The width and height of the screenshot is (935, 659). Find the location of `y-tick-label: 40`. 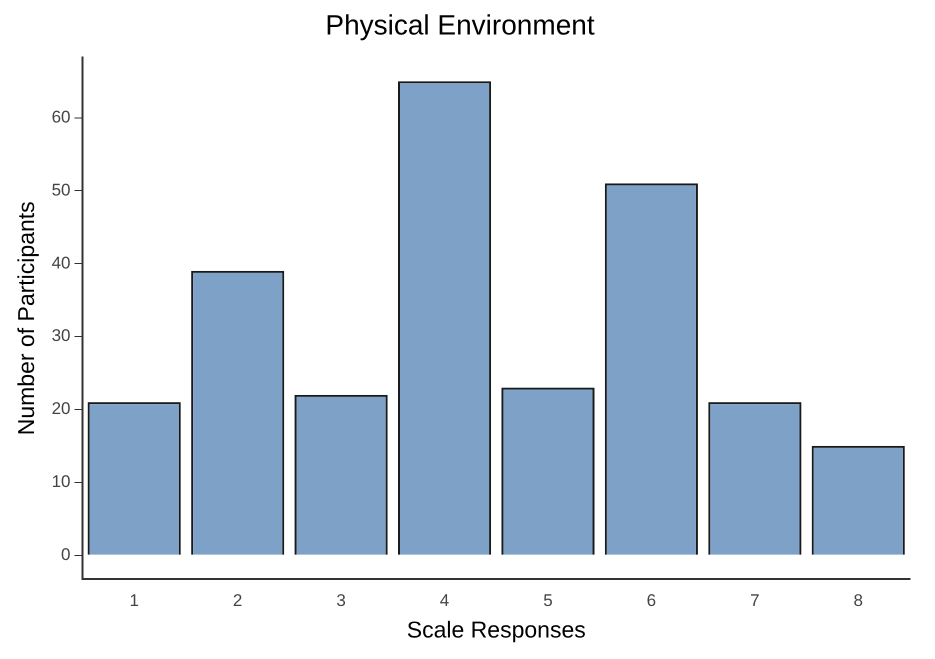

y-tick-label: 40 is located at coordinates (61, 262).